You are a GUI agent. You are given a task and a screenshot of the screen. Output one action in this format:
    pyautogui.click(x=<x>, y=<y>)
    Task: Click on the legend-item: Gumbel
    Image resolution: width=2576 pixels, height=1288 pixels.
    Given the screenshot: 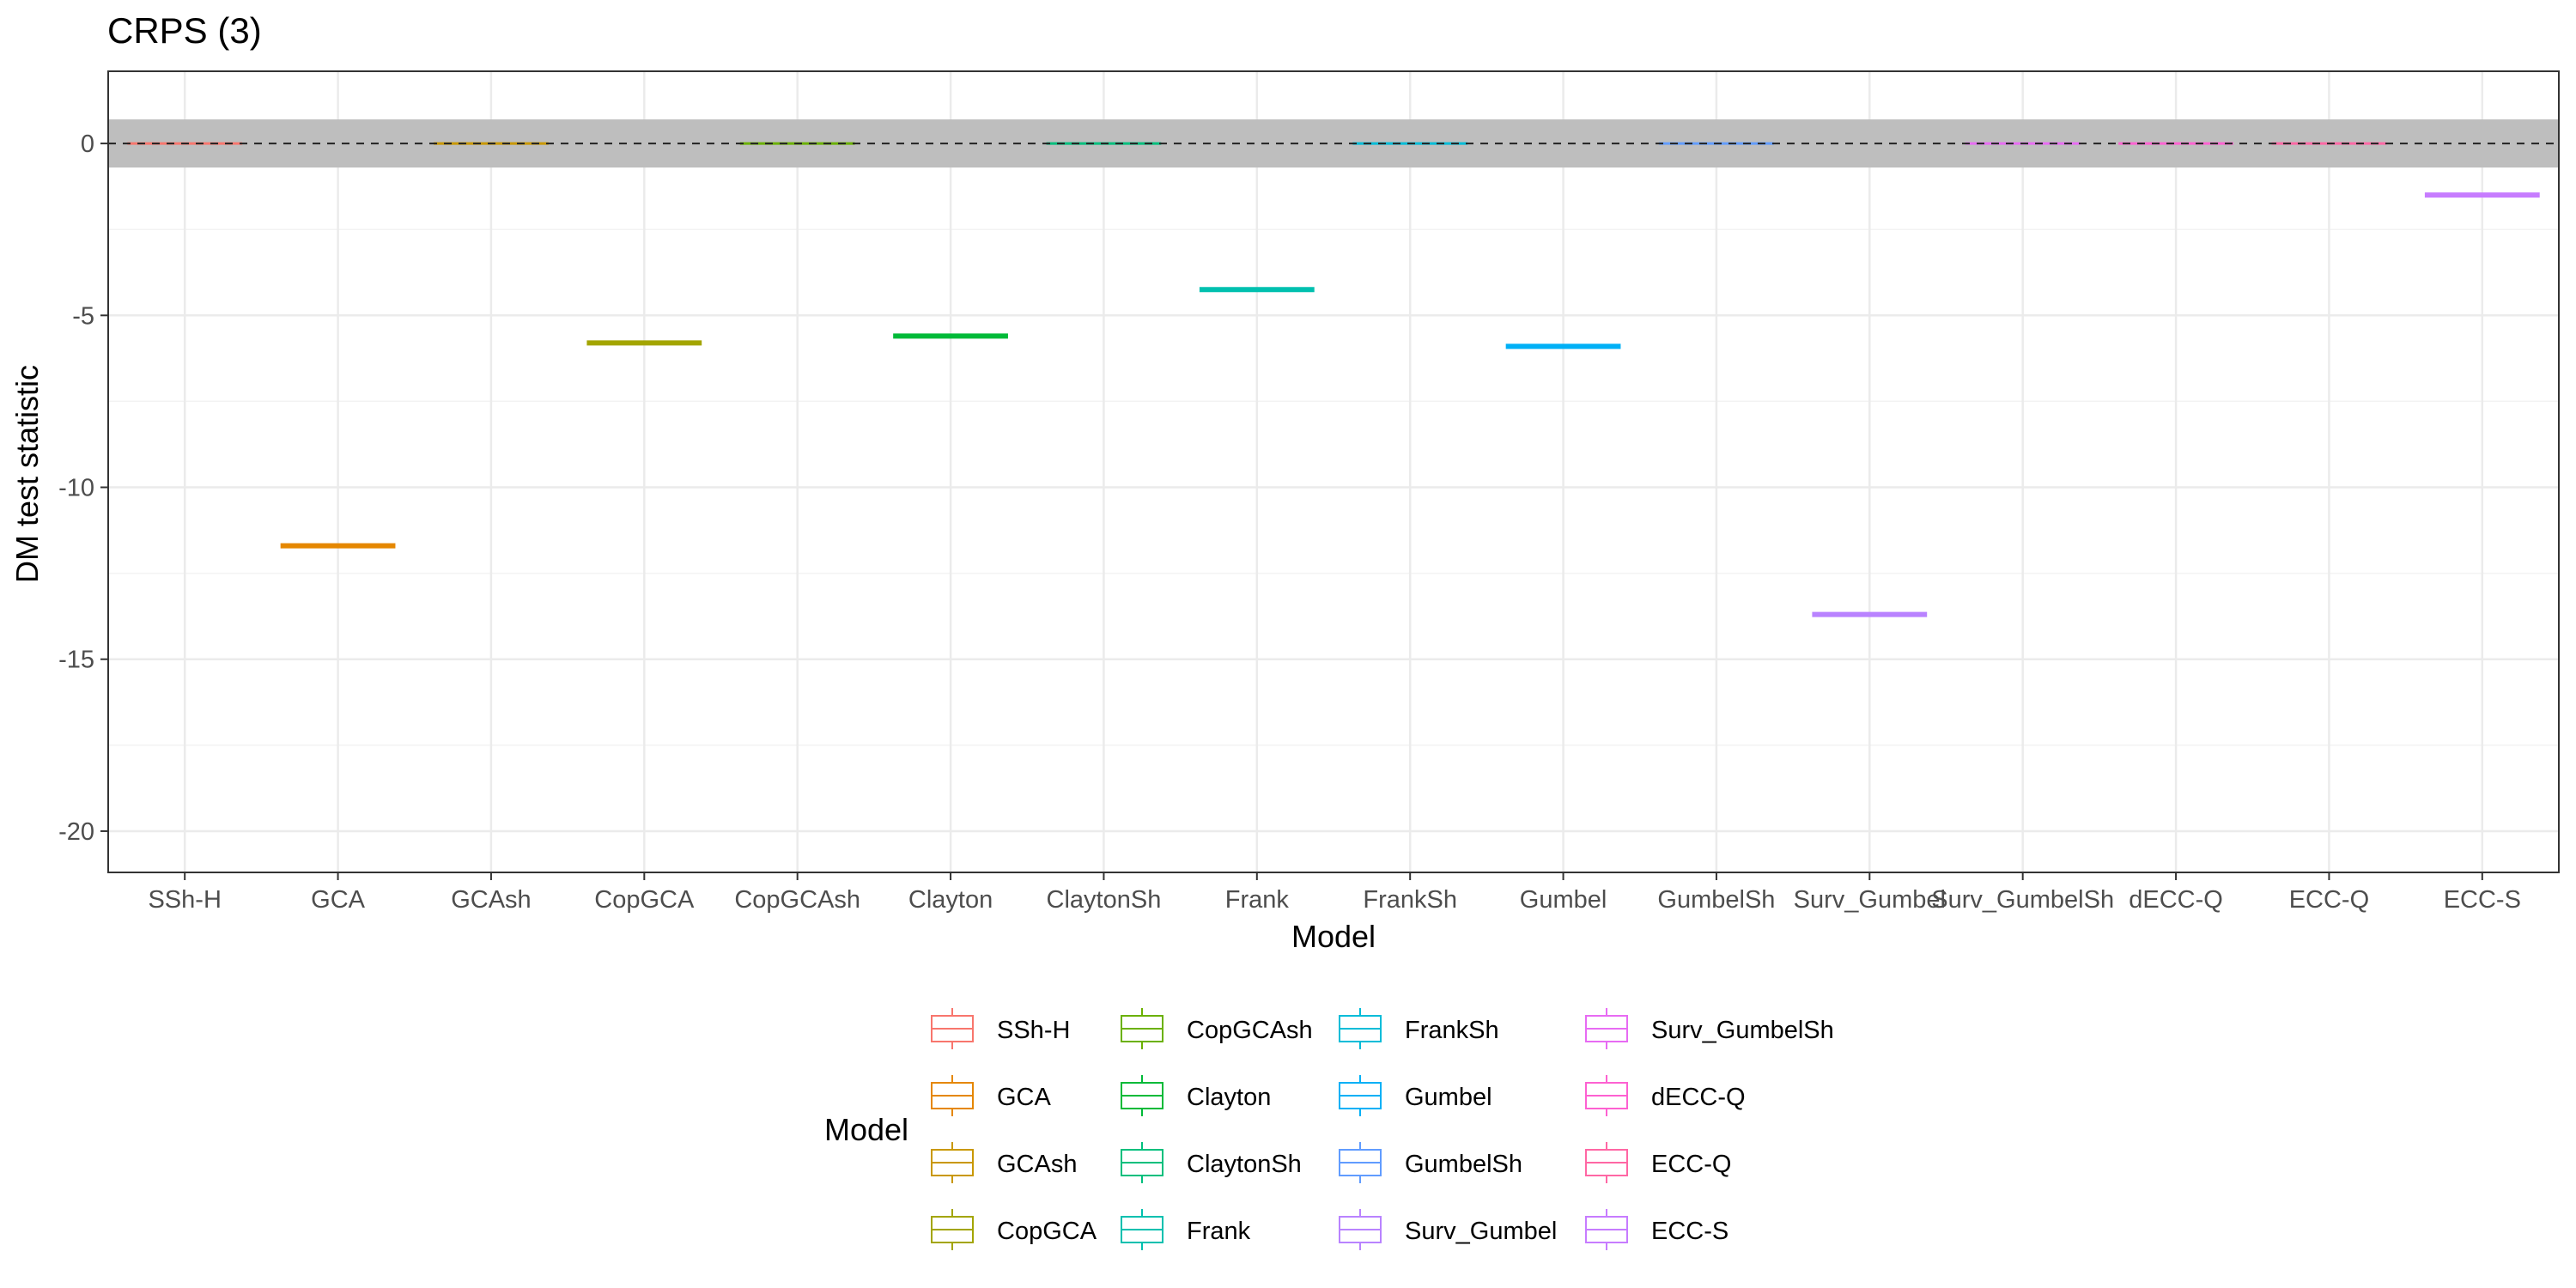 What is the action you would take?
    pyautogui.click(x=1415, y=1096)
    